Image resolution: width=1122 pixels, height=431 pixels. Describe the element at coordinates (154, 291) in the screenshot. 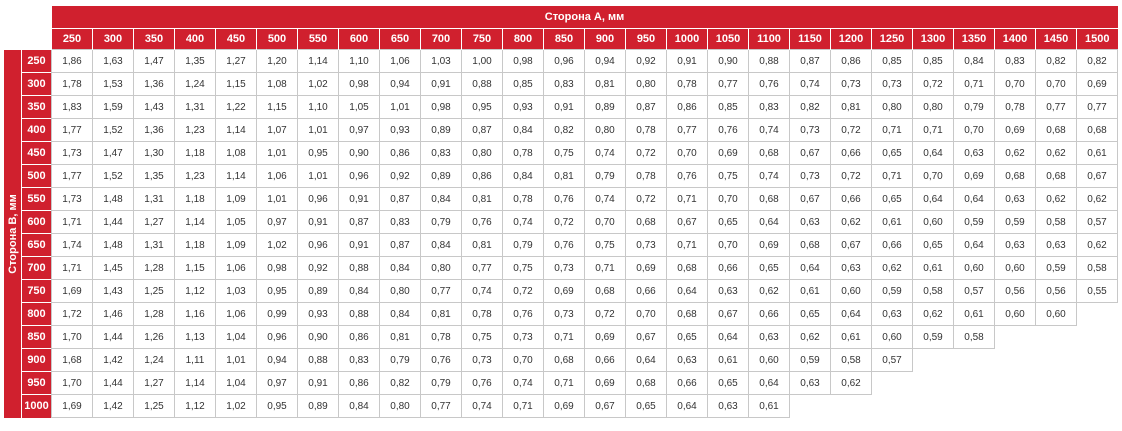

I see `table-cell: 1,25` at that location.